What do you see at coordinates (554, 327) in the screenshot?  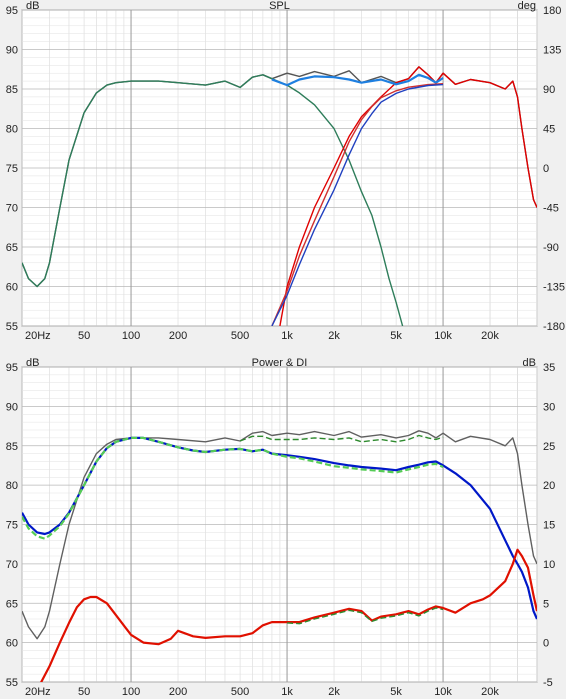 I see `y-right-tick-label: -180` at bounding box center [554, 327].